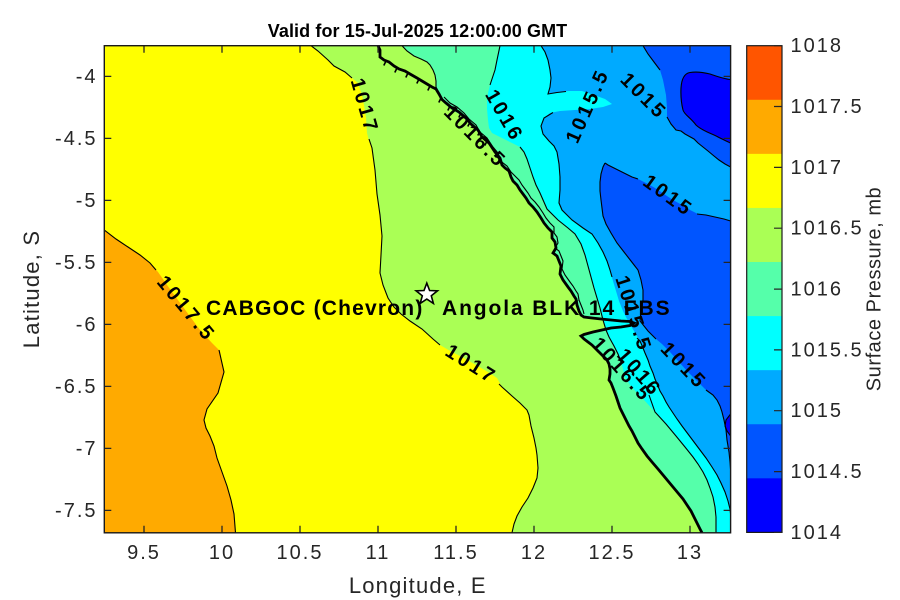 The height and width of the screenshot is (600, 900). I want to click on svg-text: CABGOC (Chevron), so click(315, 308).